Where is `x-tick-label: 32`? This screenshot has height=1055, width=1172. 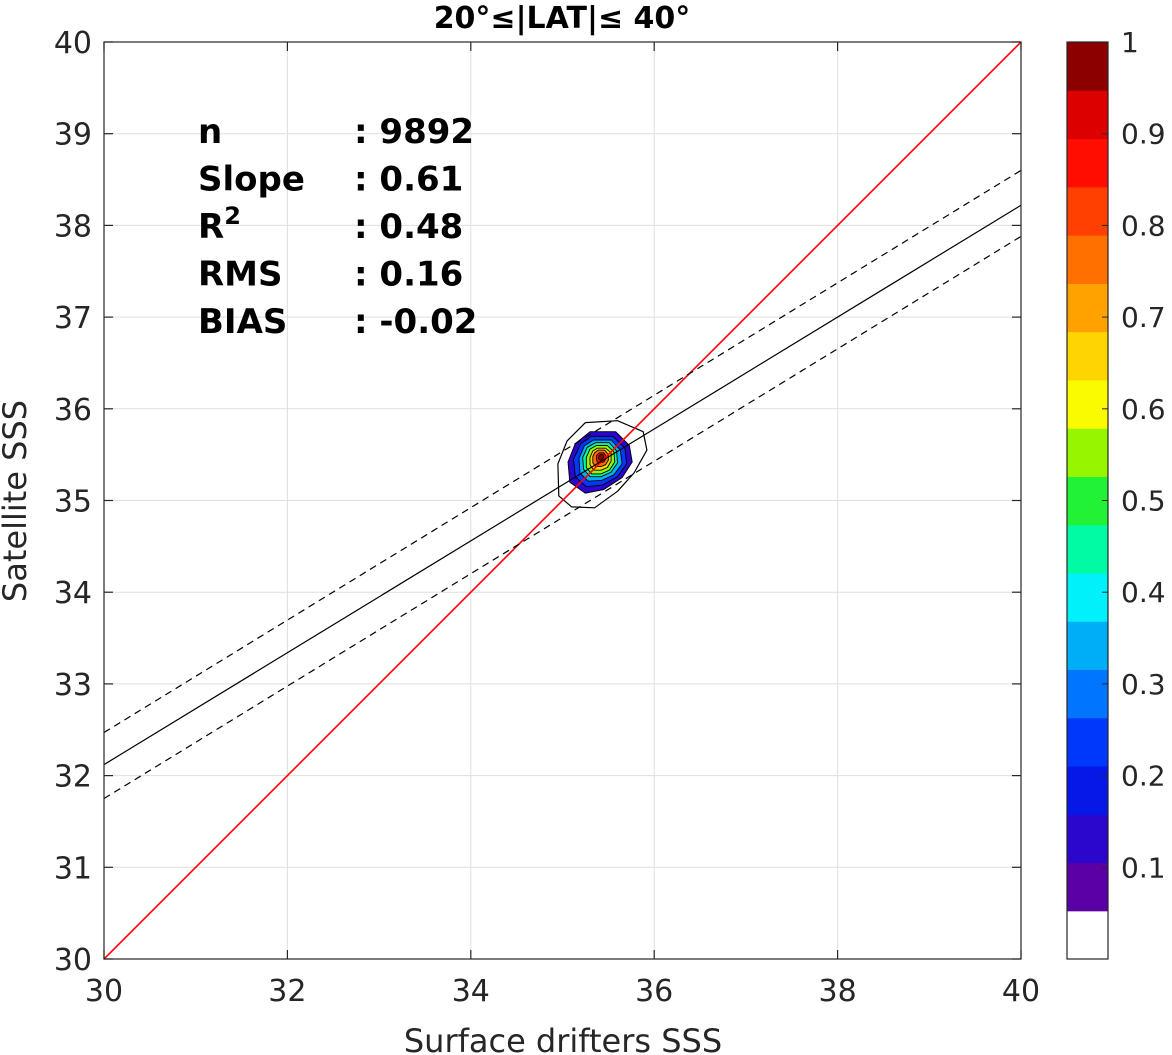 x-tick-label: 32 is located at coordinates (287, 991).